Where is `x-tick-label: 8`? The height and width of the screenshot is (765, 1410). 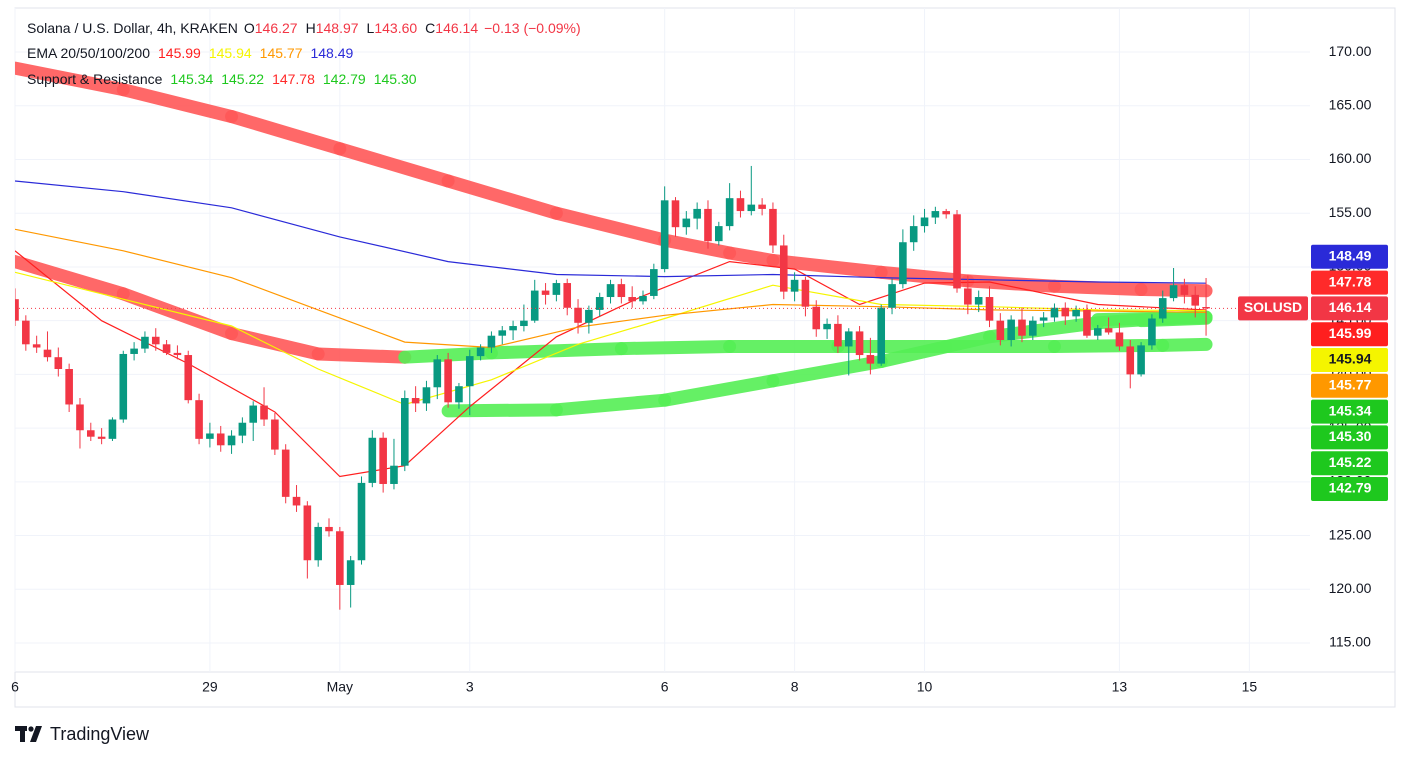 x-tick-label: 8 is located at coordinates (795, 687).